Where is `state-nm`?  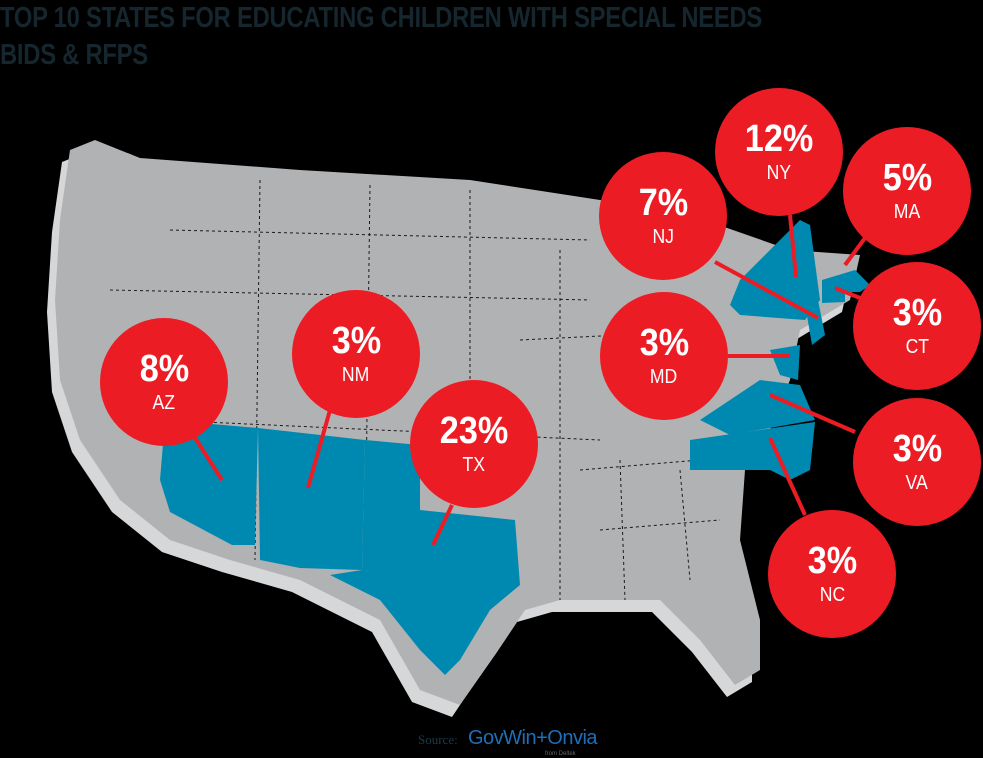 state-nm is located at coordinates (311, 499).